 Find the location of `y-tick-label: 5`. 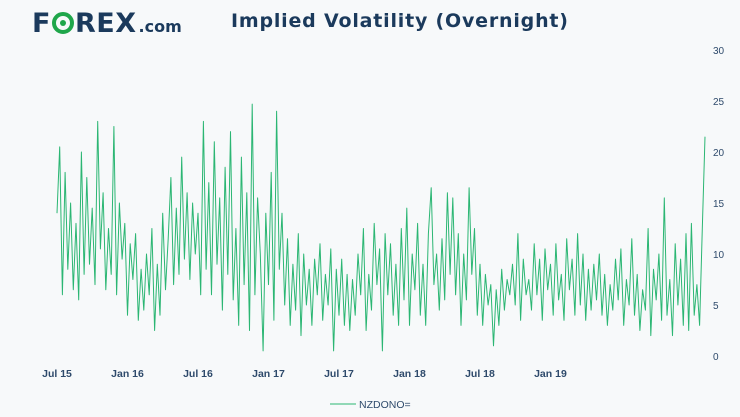

y-tick-label: 5 is located at coordinates (716, 306).